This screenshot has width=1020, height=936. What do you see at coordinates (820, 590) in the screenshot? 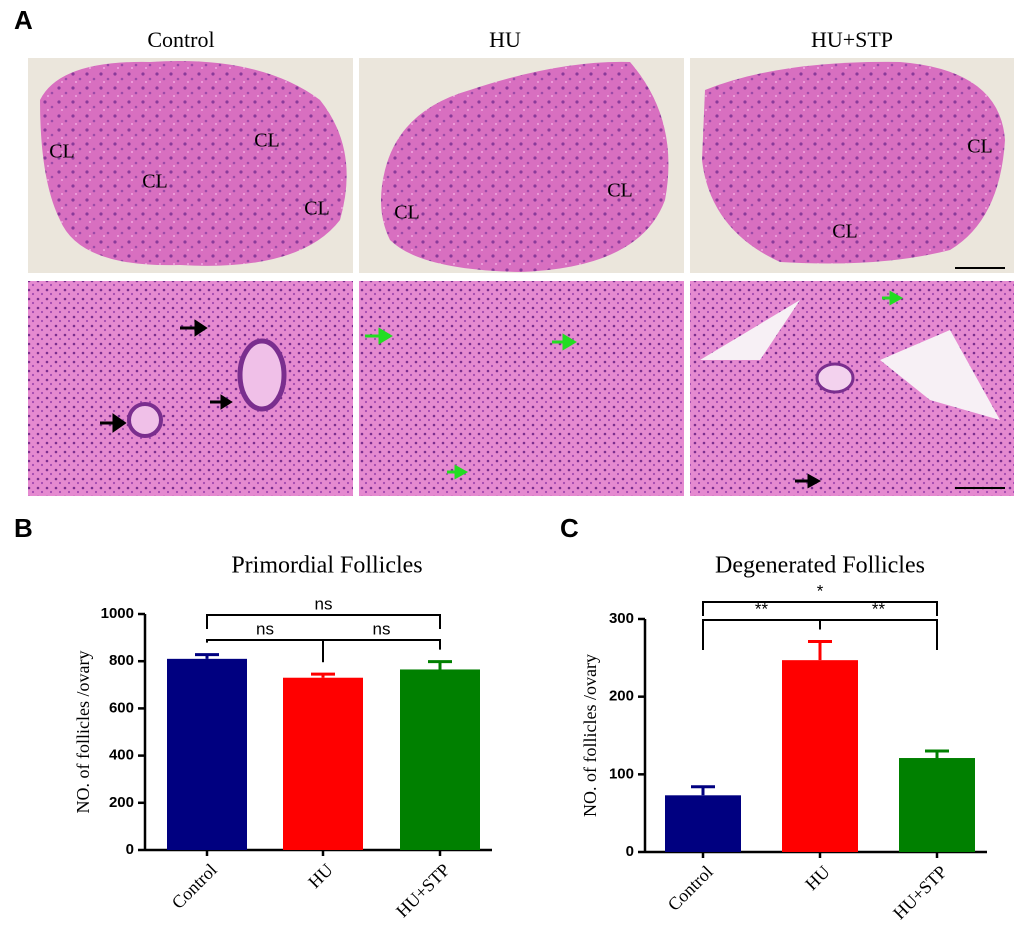
I see `significance-label: *` at bounding box center [820, 590].